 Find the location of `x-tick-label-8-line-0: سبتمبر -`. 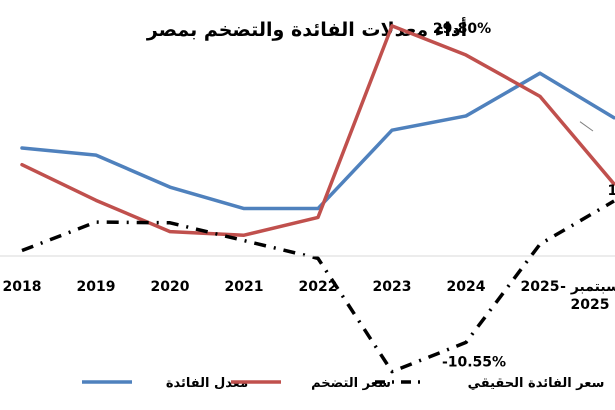

x-tick-label-8-line-0: سبتمبر - is located at coordinates (587, 287).